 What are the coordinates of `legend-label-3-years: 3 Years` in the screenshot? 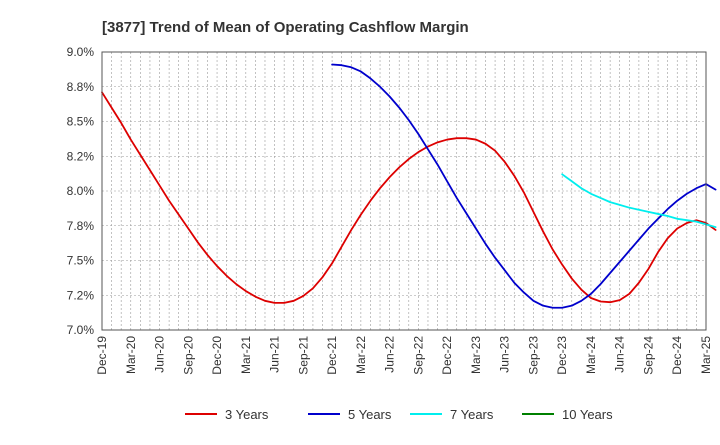 It's located at (247, 414).